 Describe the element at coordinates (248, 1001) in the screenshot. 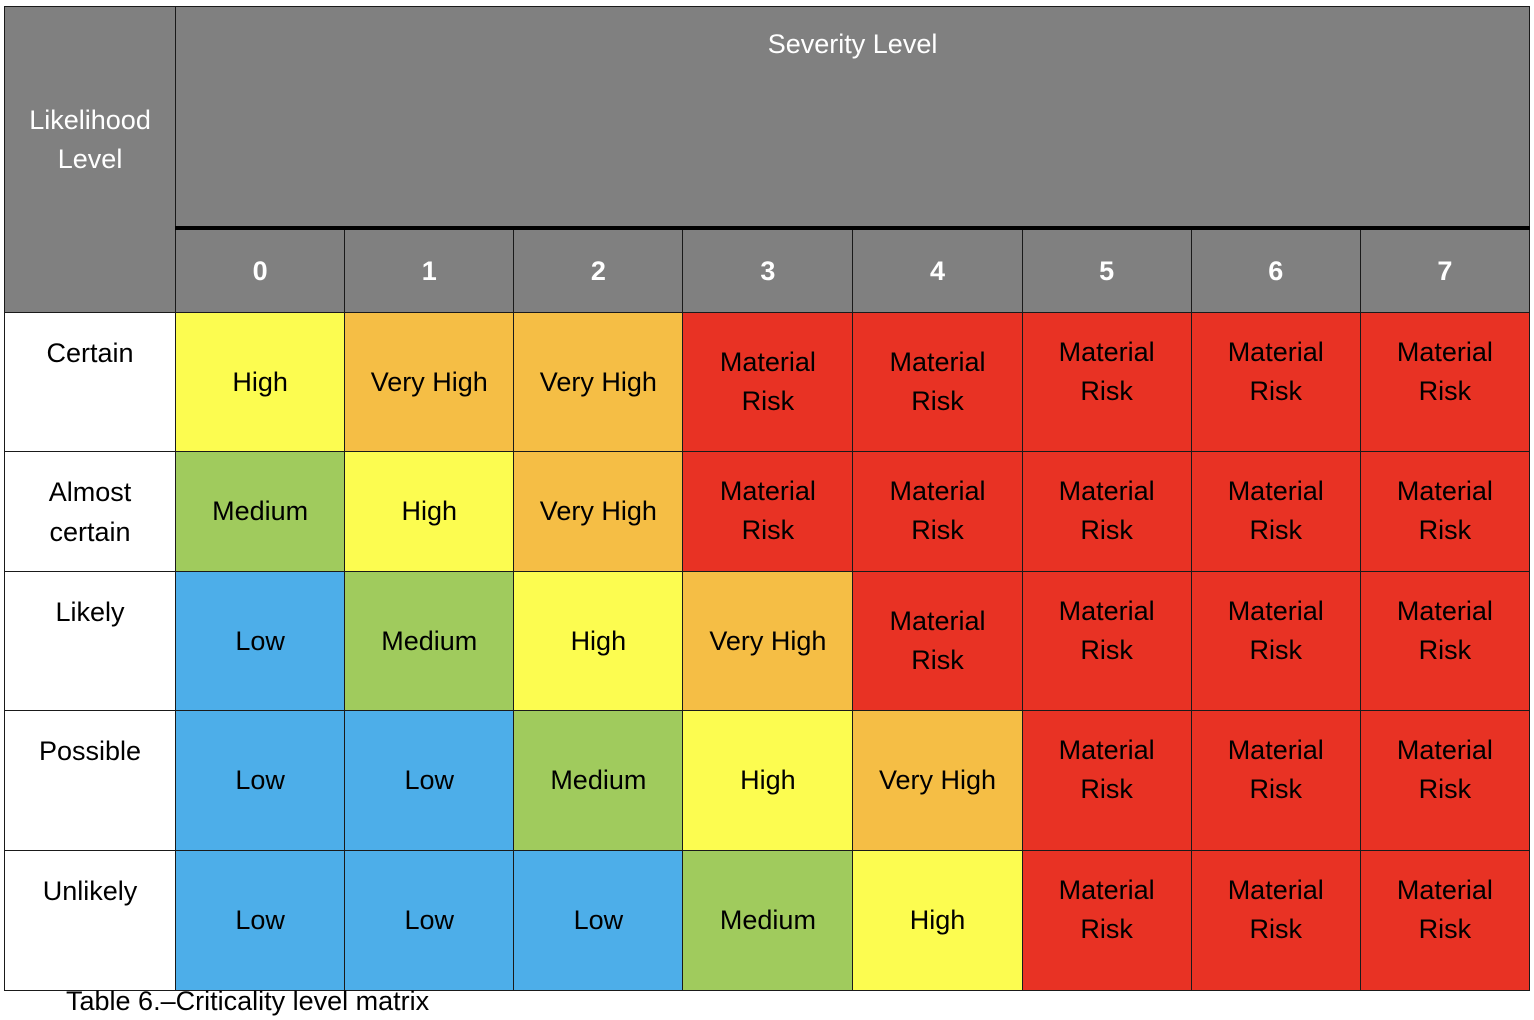

I see `table-caption: Table 6.–Criticality level matrix` at that location.